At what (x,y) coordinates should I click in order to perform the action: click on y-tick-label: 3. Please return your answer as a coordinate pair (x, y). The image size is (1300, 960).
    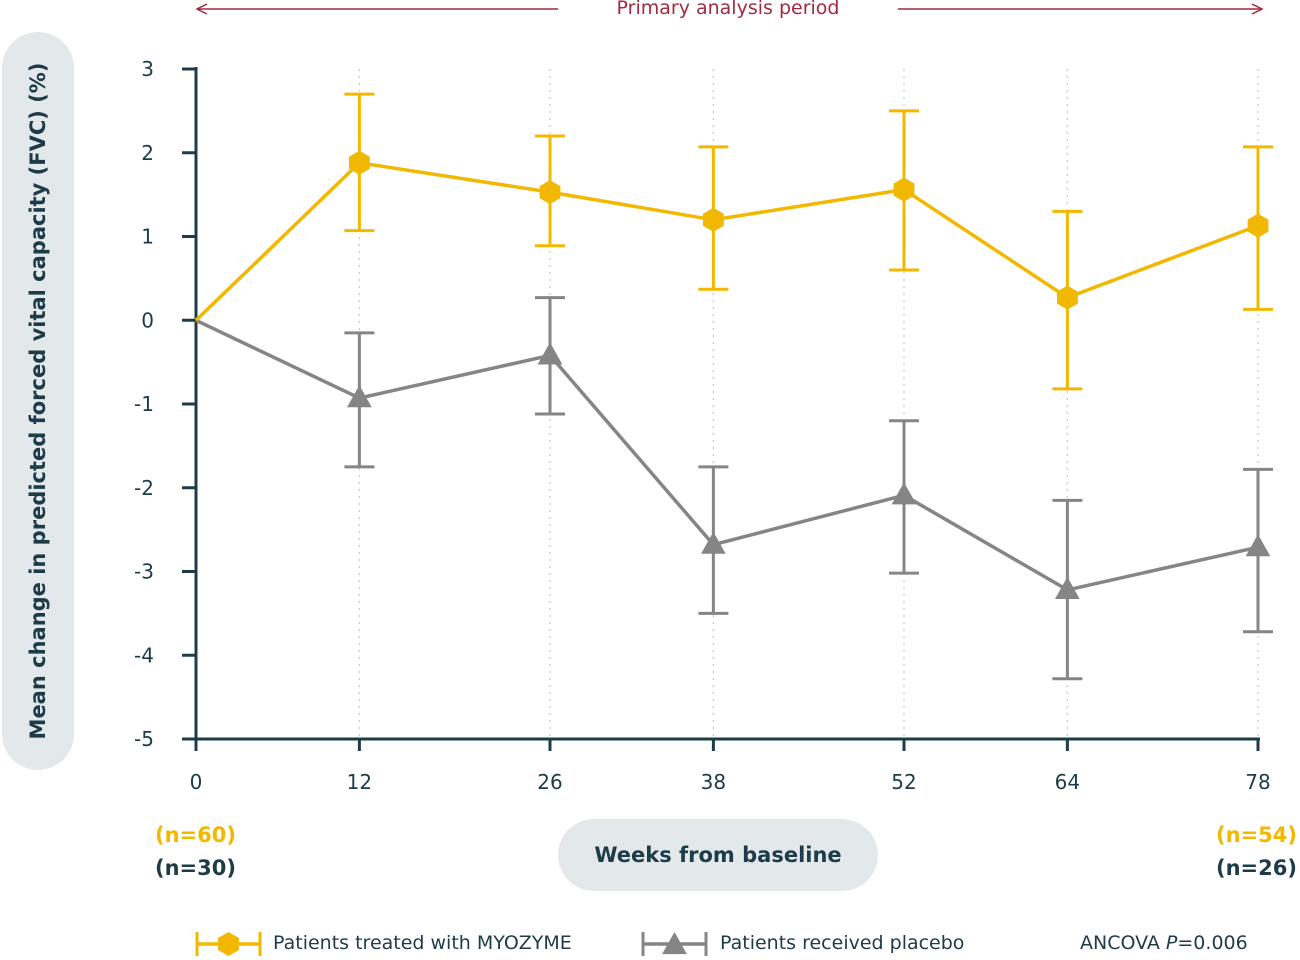
    Looking at the image, I should click on (147, 69).